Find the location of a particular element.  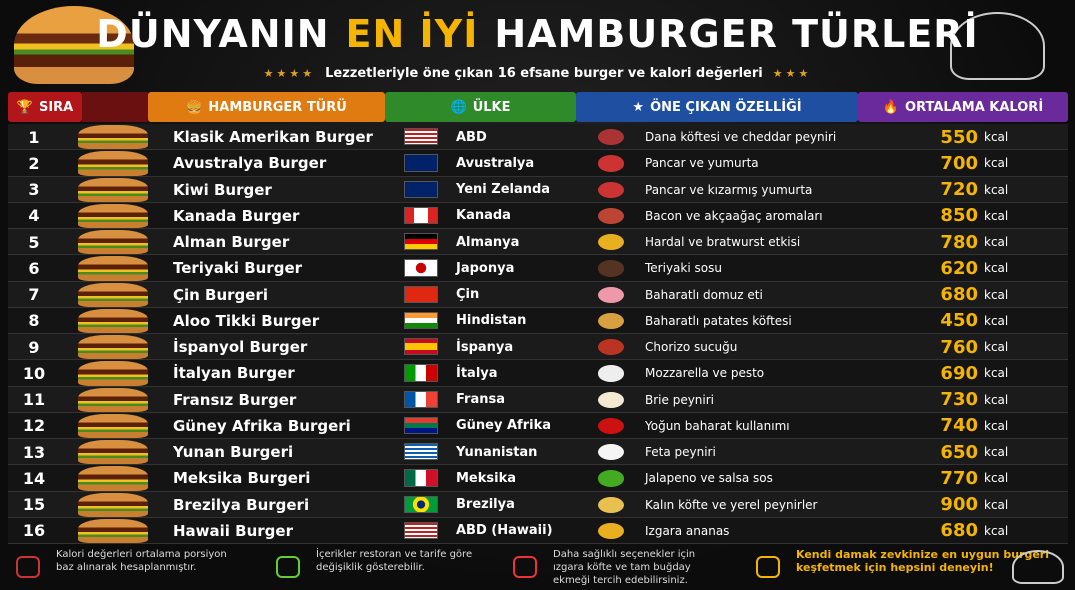

feature: Pancar ve kızarmış yumurta is located at coordinates (729, 189).